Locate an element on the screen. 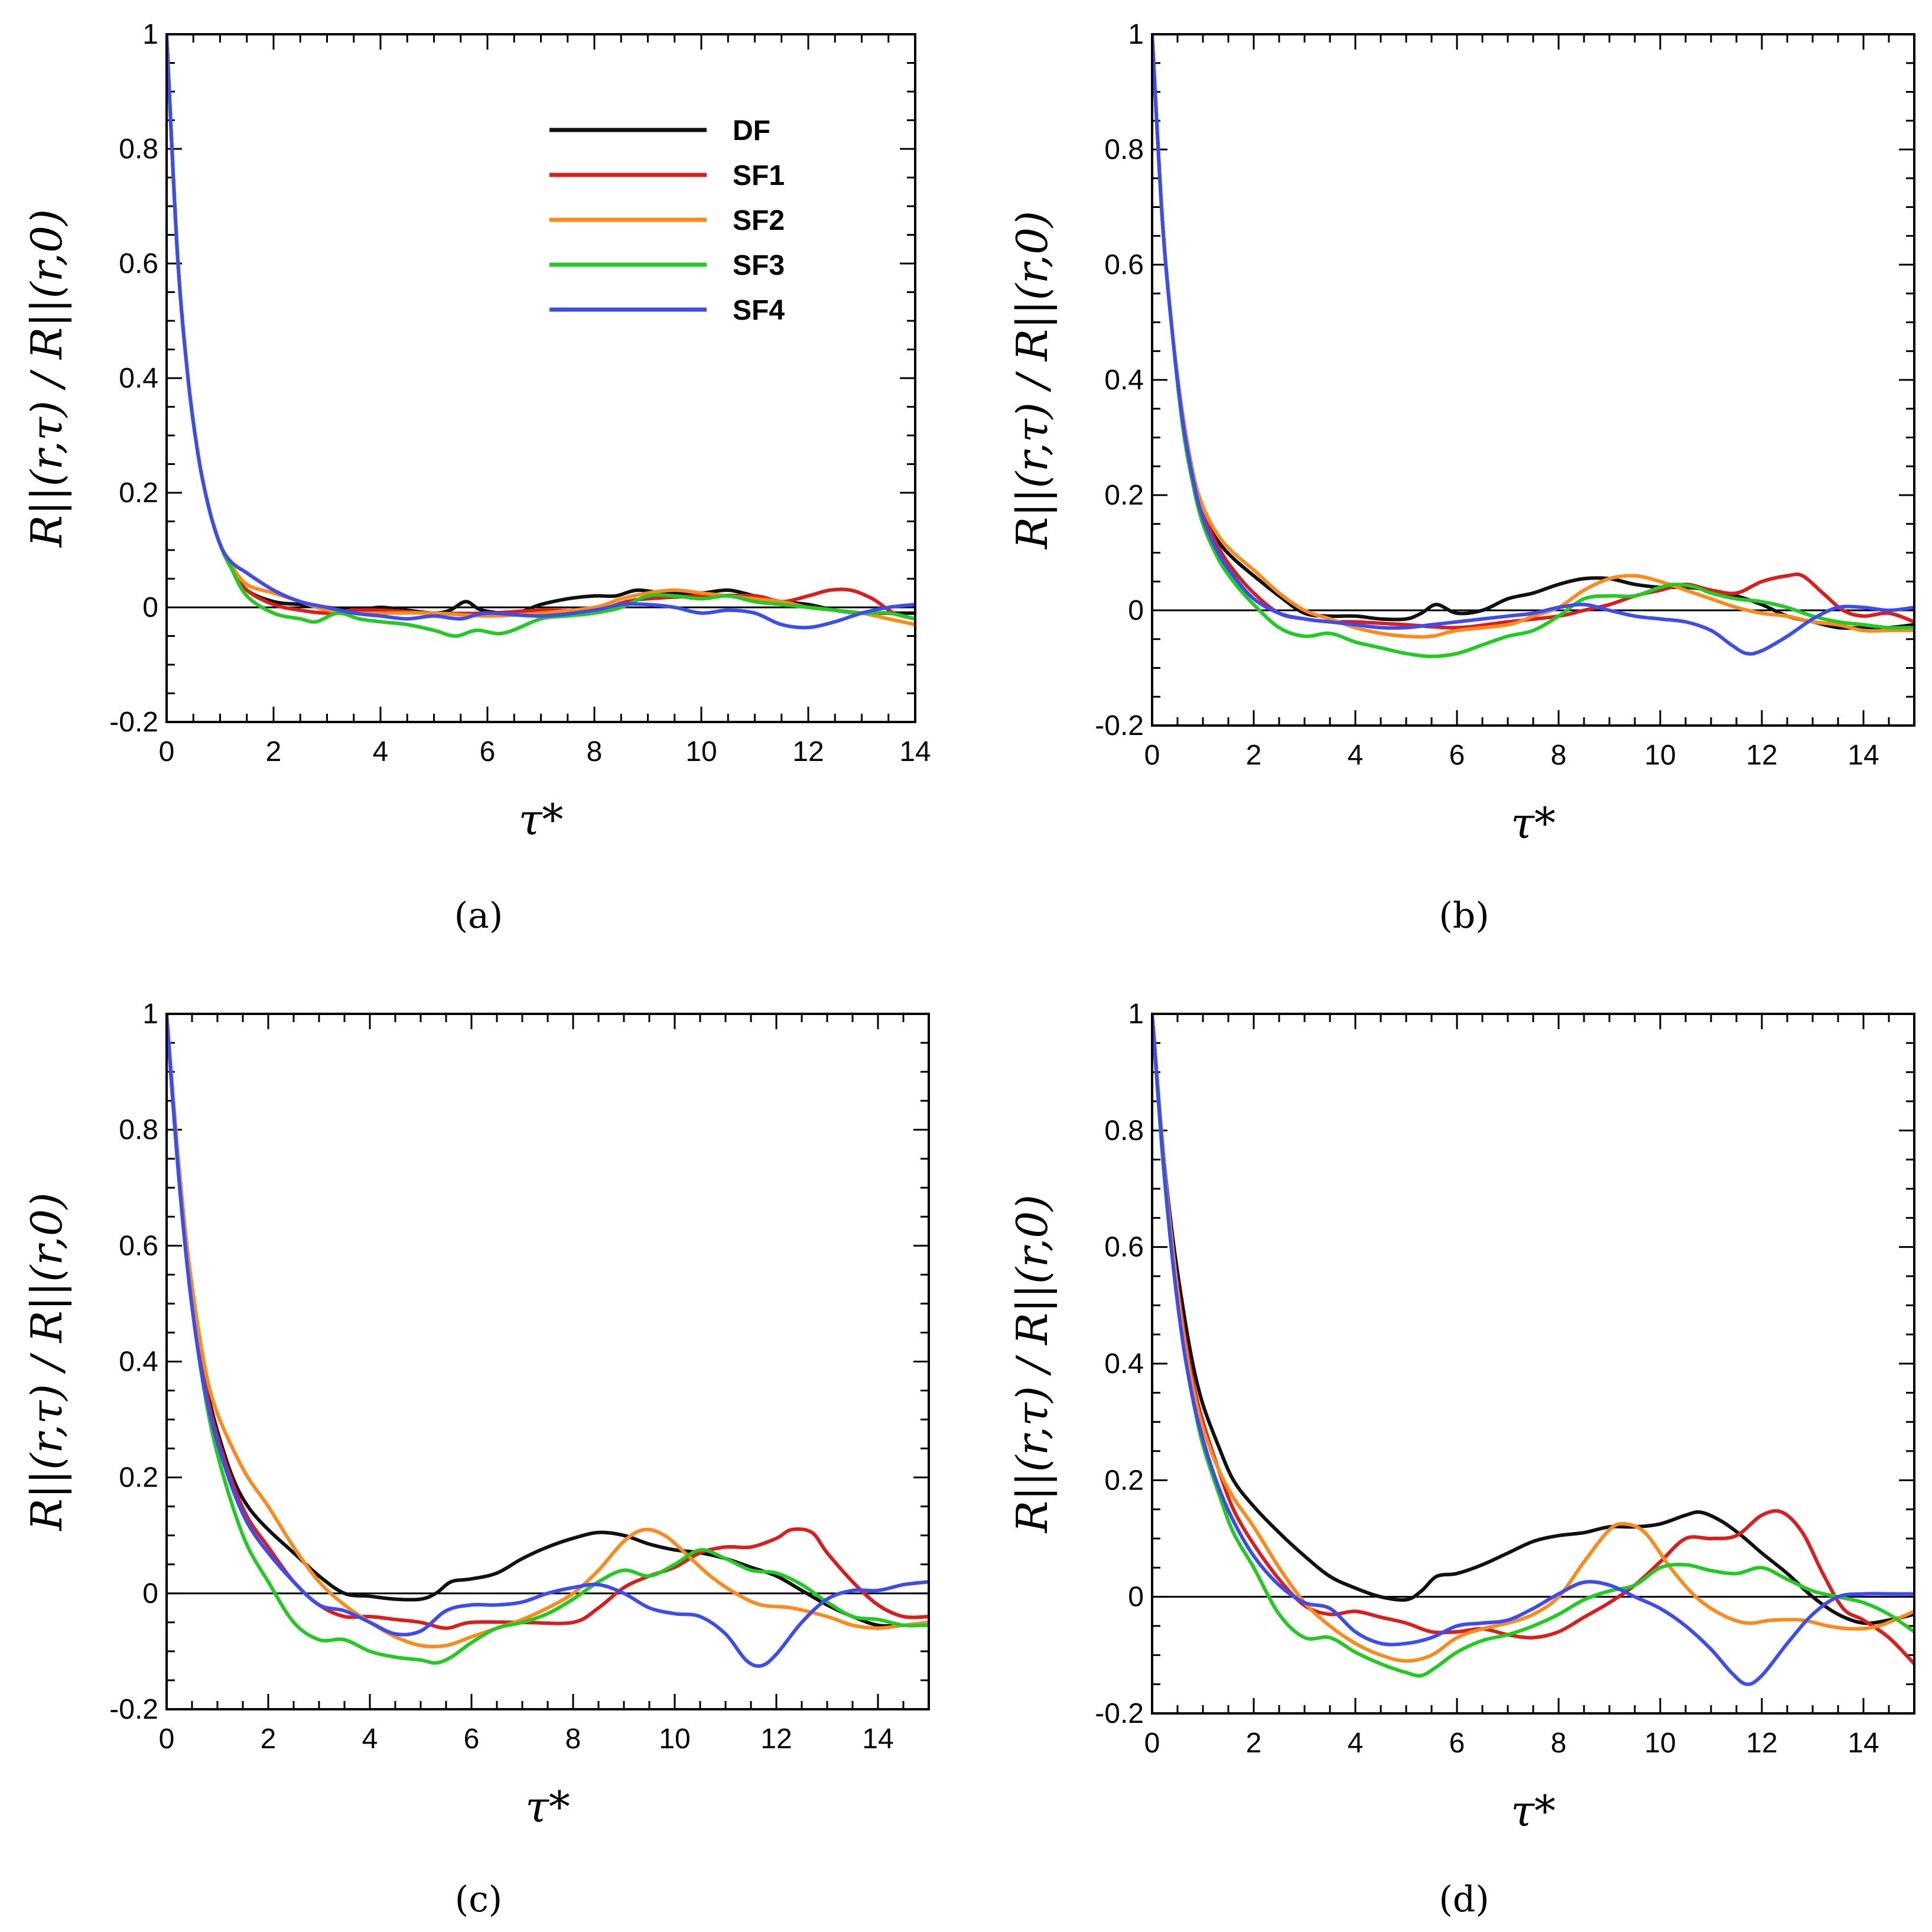 The image size is (1932, 1932). legend: DF SF1 SF2 SF3 SF4 is located at coordinates (667, 220).